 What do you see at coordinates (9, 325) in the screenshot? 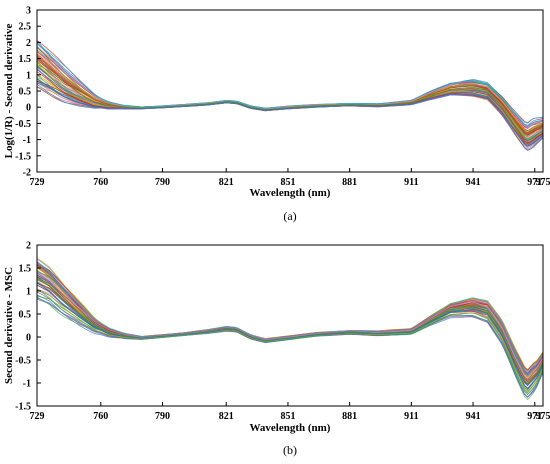
I see `y-axis-title: Second derivative - MSC` at bounding box center [9, 325].